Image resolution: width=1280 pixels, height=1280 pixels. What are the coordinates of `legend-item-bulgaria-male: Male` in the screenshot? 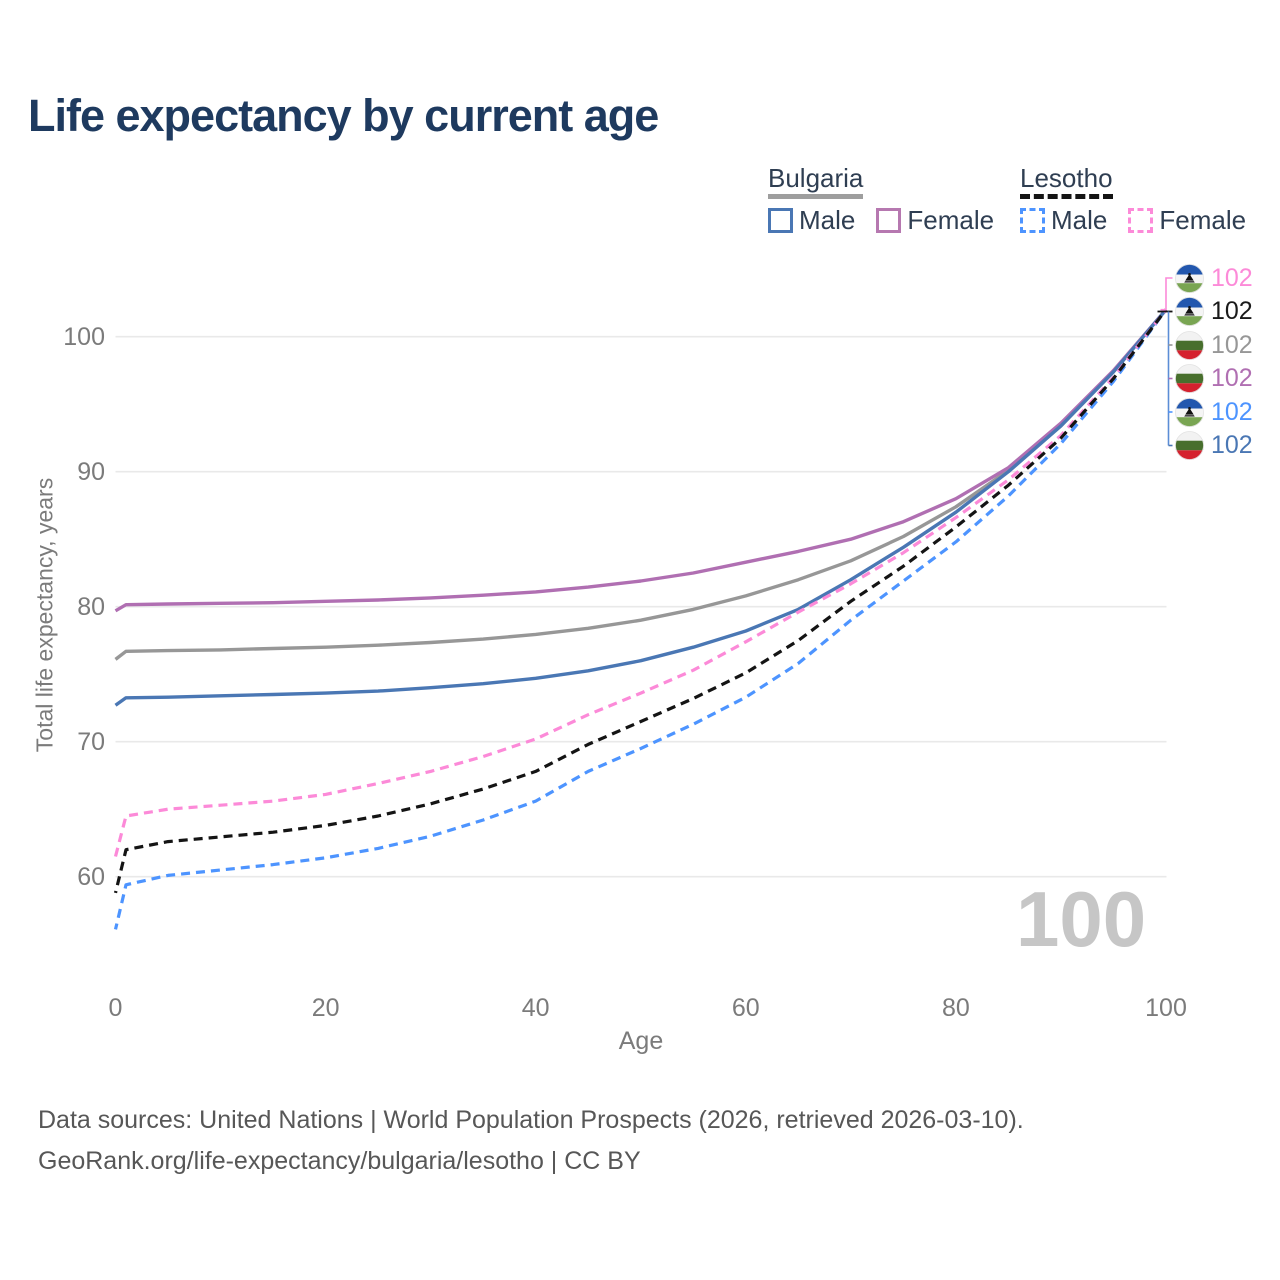 It's located at (812, 220).